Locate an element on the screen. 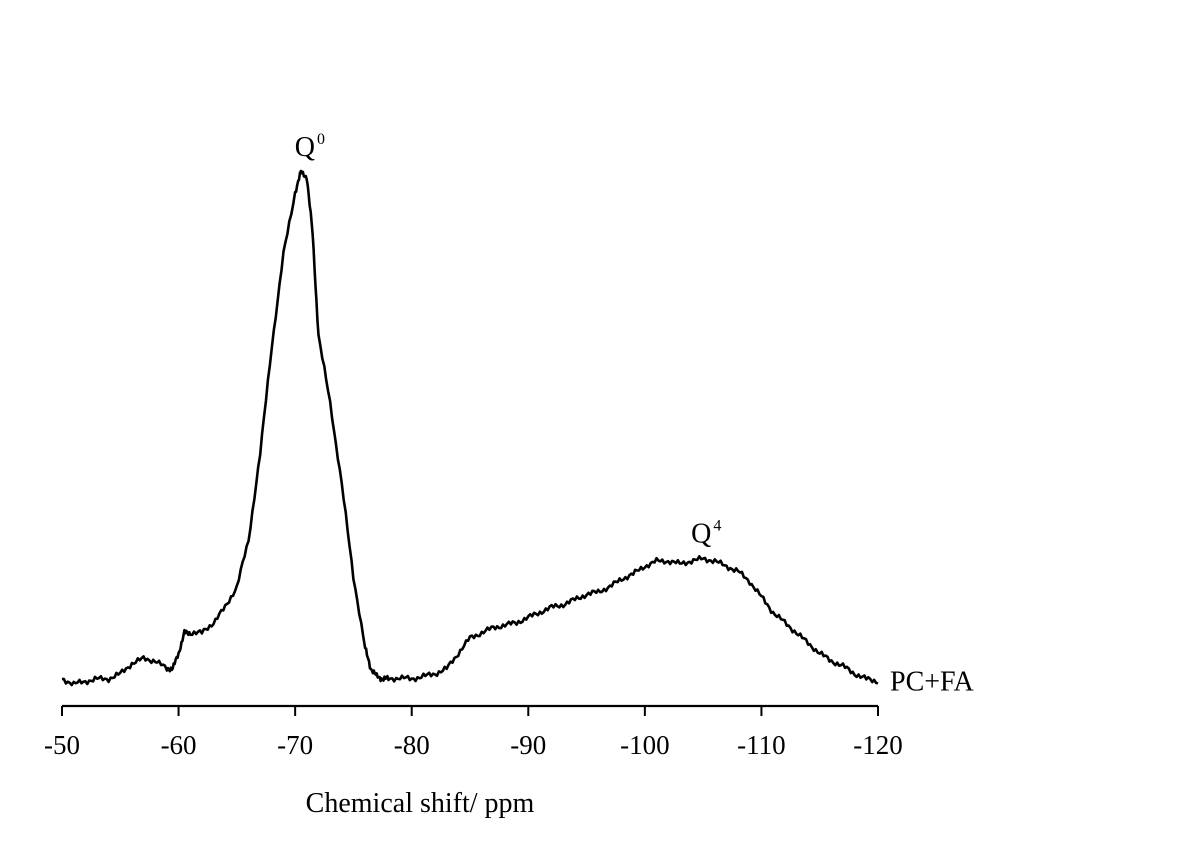 Image resolution: width=1200 pixels, height=849 pixels. x-tick-label: -60 is located at coordinates (179, 745).